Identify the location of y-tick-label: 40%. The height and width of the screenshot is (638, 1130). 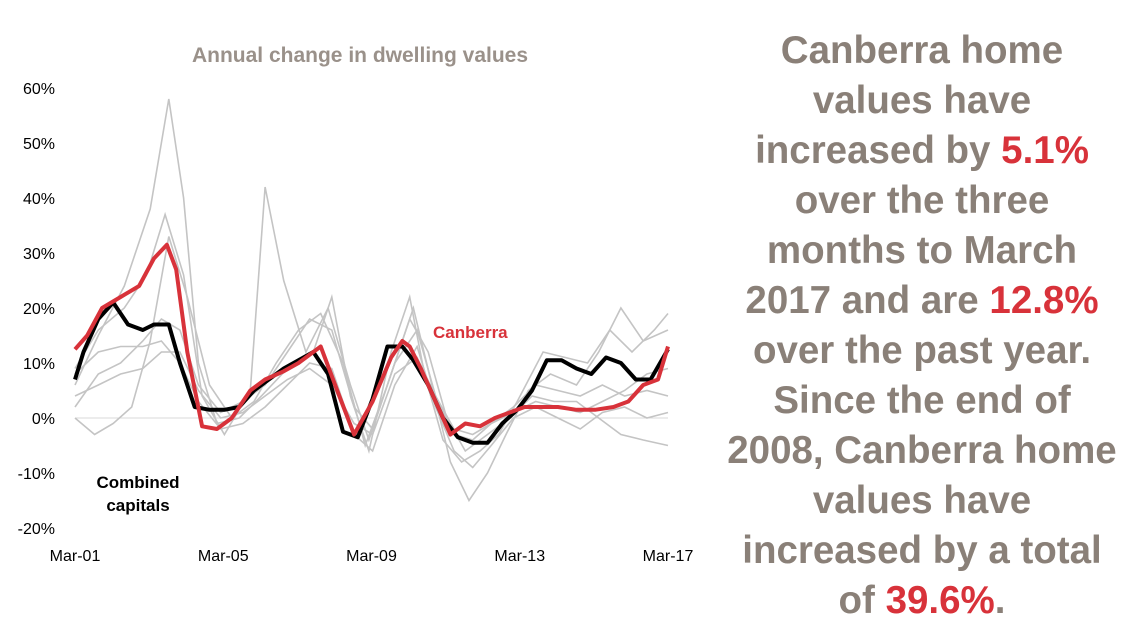
(39, 199).